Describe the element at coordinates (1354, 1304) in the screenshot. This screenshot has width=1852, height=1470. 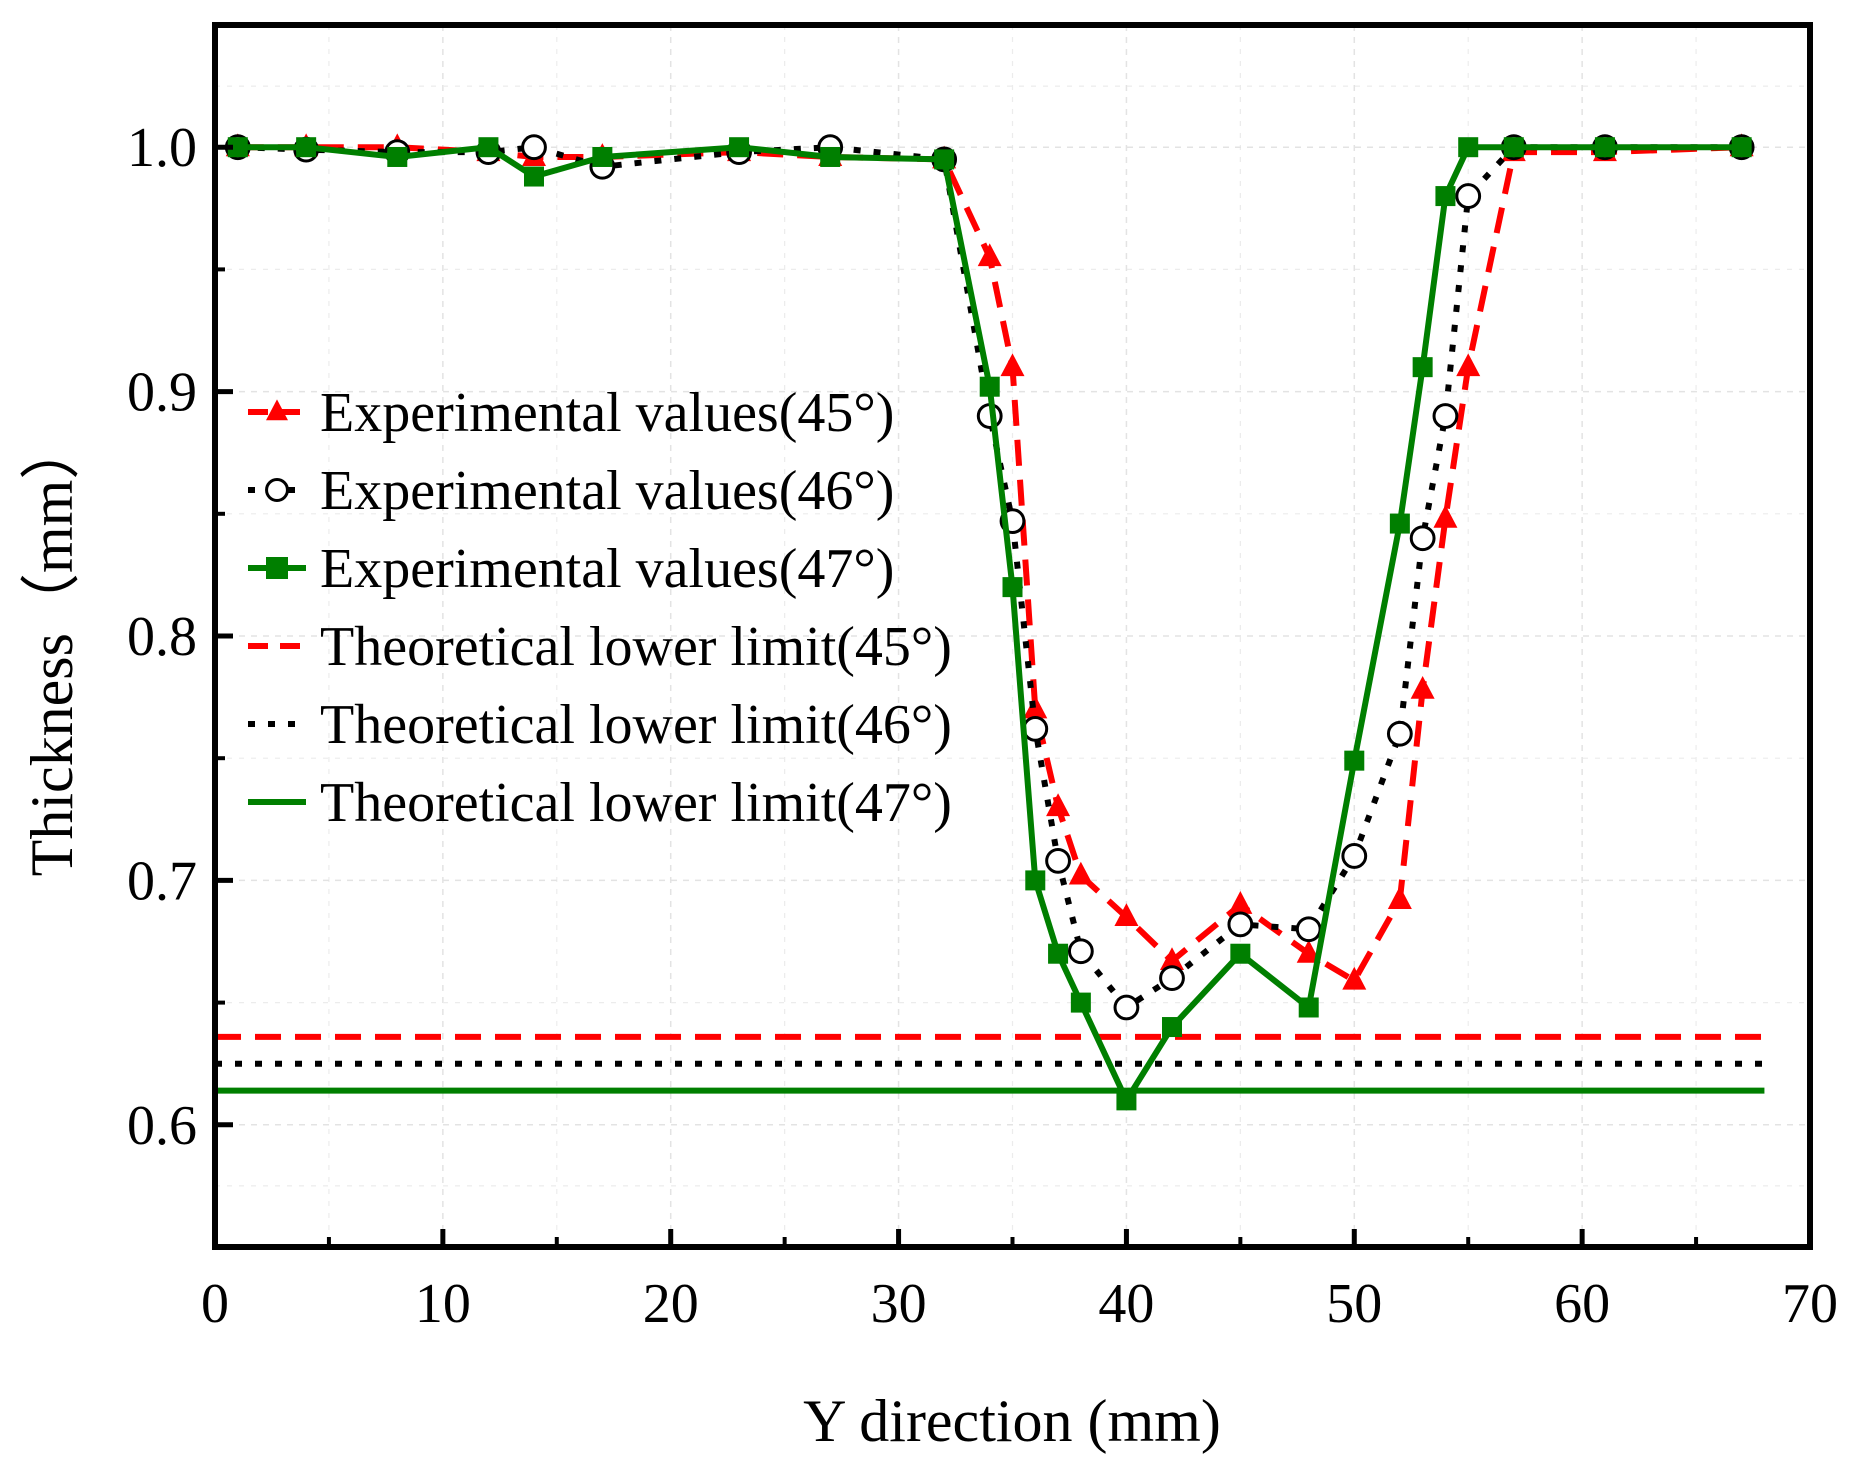
I see `x-tick-label-5: 50` at that location.